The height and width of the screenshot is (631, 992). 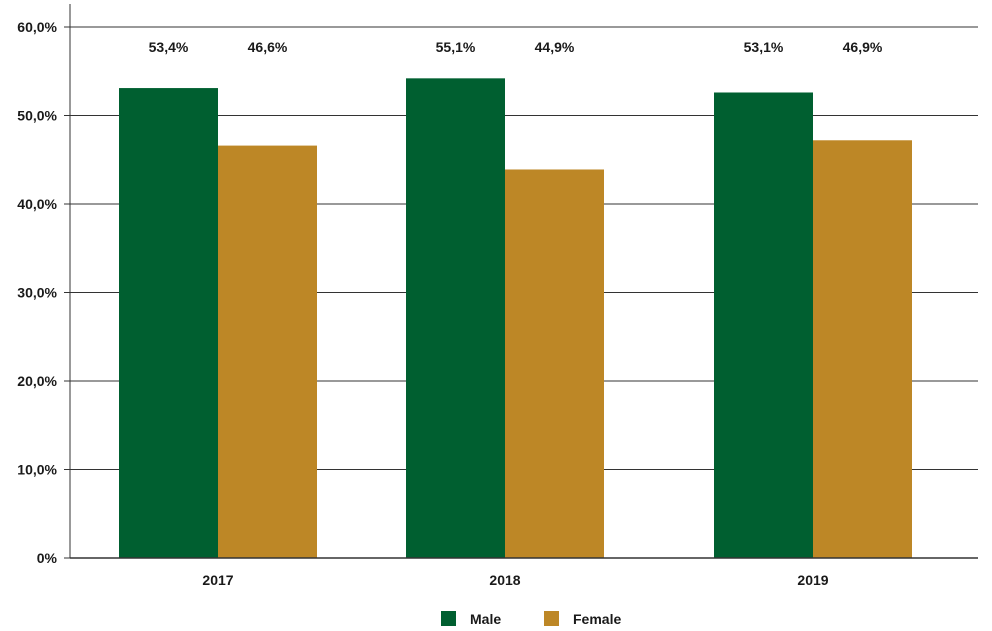 What do you see at coordinates (485, 619) in the screenshot?
I see `legend-label-male: Male` at bounding box center [485, 619].